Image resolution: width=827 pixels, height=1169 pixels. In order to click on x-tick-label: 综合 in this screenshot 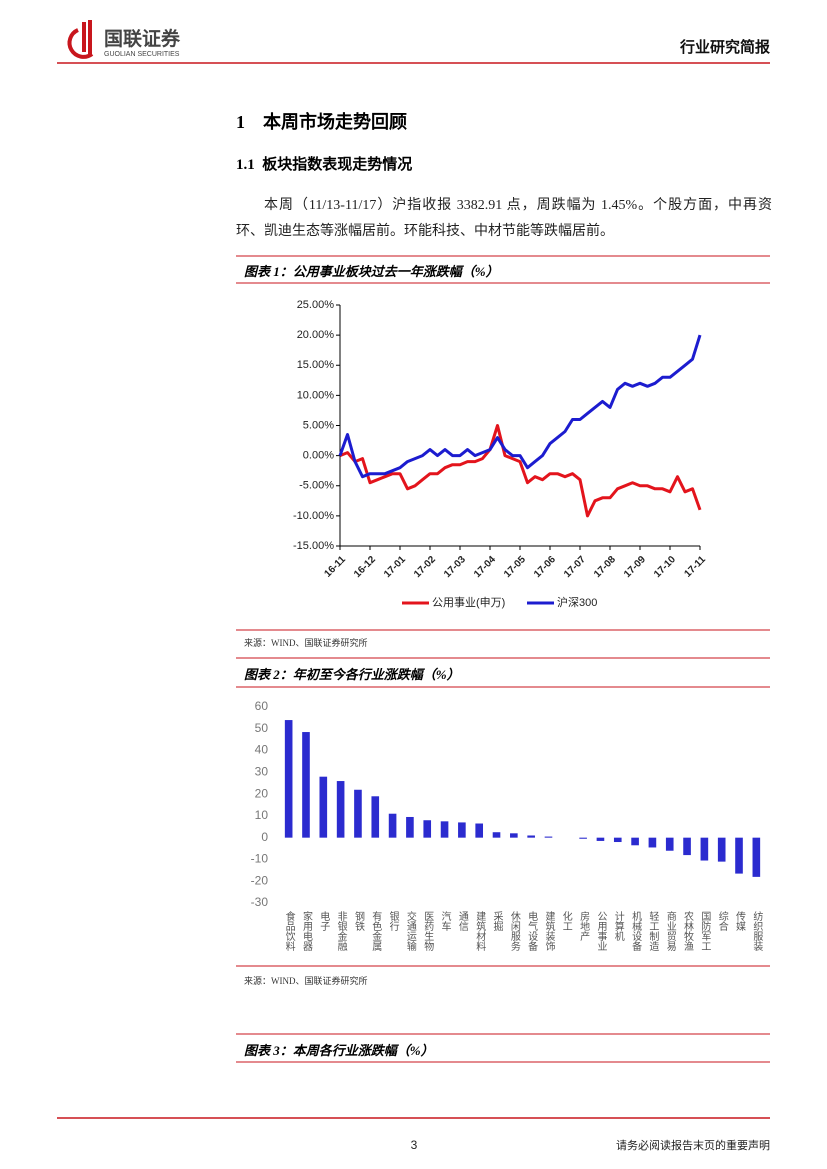, I will do `click(722, 921)`.